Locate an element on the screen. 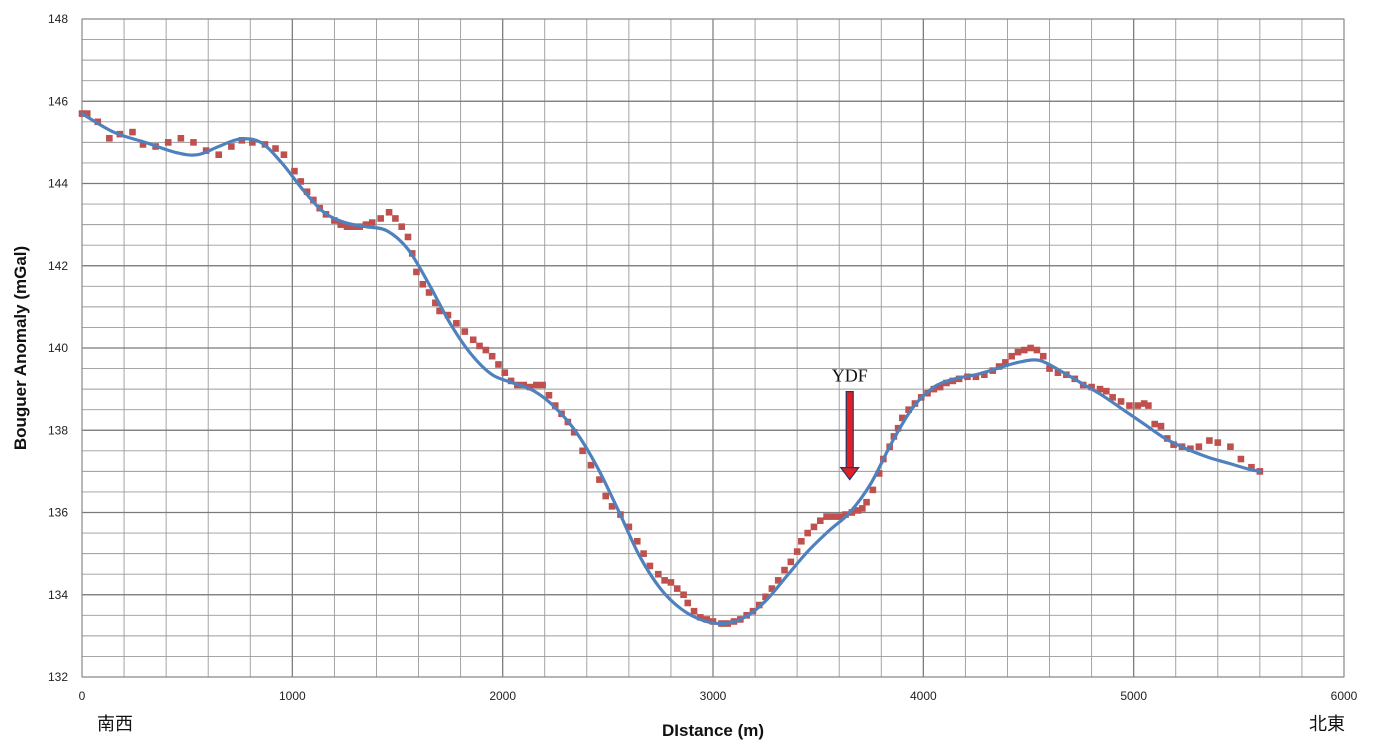 Image resolution: width=1376 pixels, height=744 pixels. ydf-arrow-head is located at coordinates (849, 474).